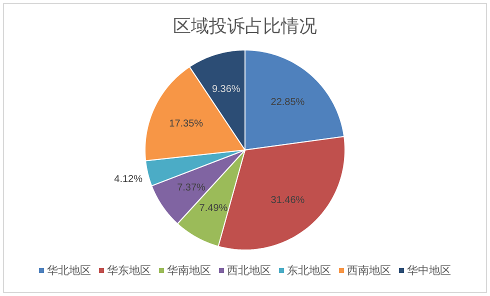  I want to click on legend-label: 华北地区, so click(69, 270).